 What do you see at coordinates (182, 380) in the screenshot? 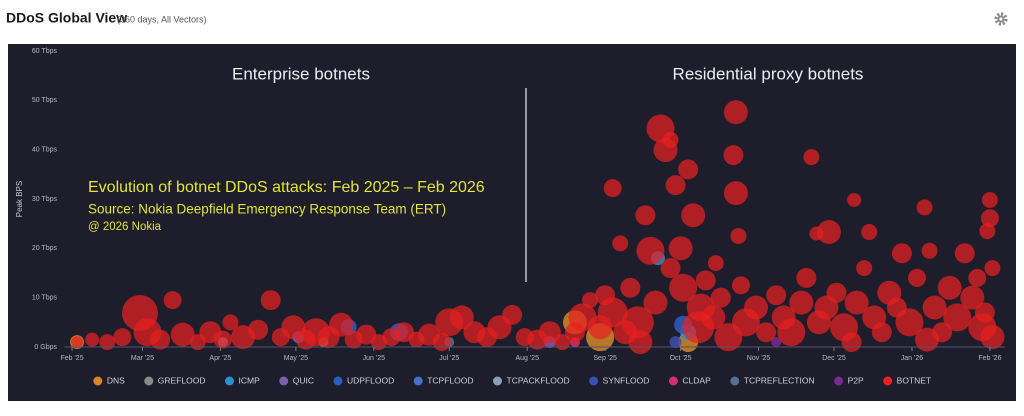
I see `legend-label: GREFLOOD` at bounding box center [182, 380].